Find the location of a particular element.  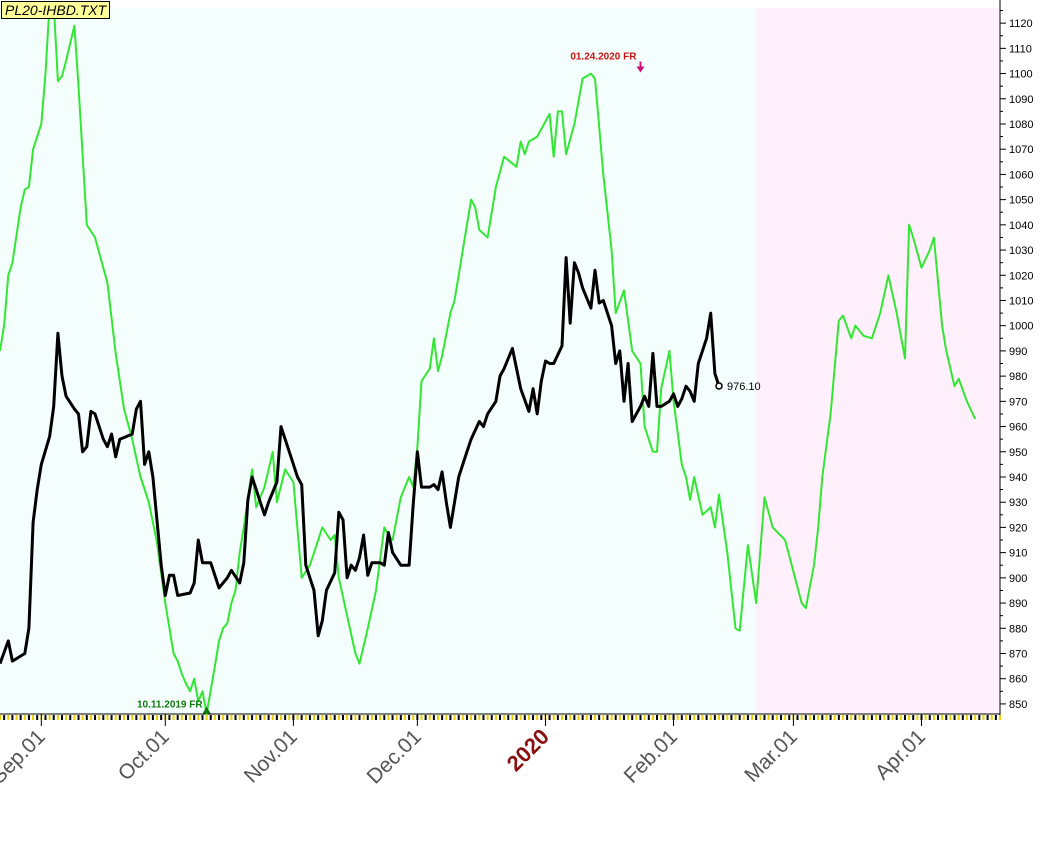

x-tick-label: Dec.01 is located at coordinates (394, 756).